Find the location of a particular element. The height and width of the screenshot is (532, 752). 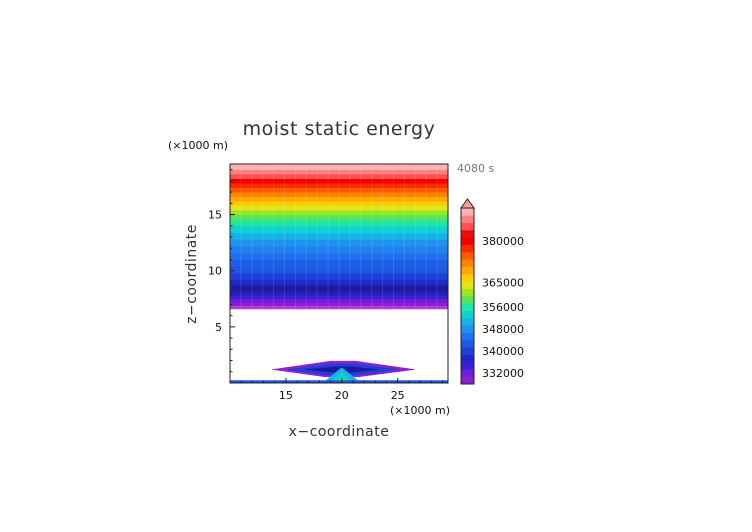

colorbar-label-1: 365000 is located at coordinates (503, 282).